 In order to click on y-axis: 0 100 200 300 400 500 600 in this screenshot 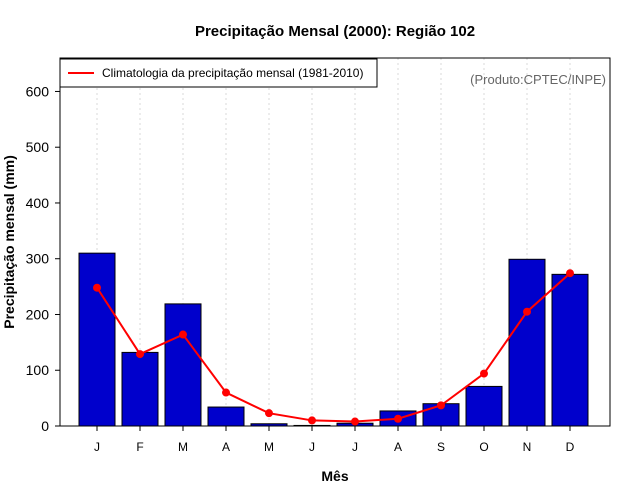, I will do `click(43, 258)`.